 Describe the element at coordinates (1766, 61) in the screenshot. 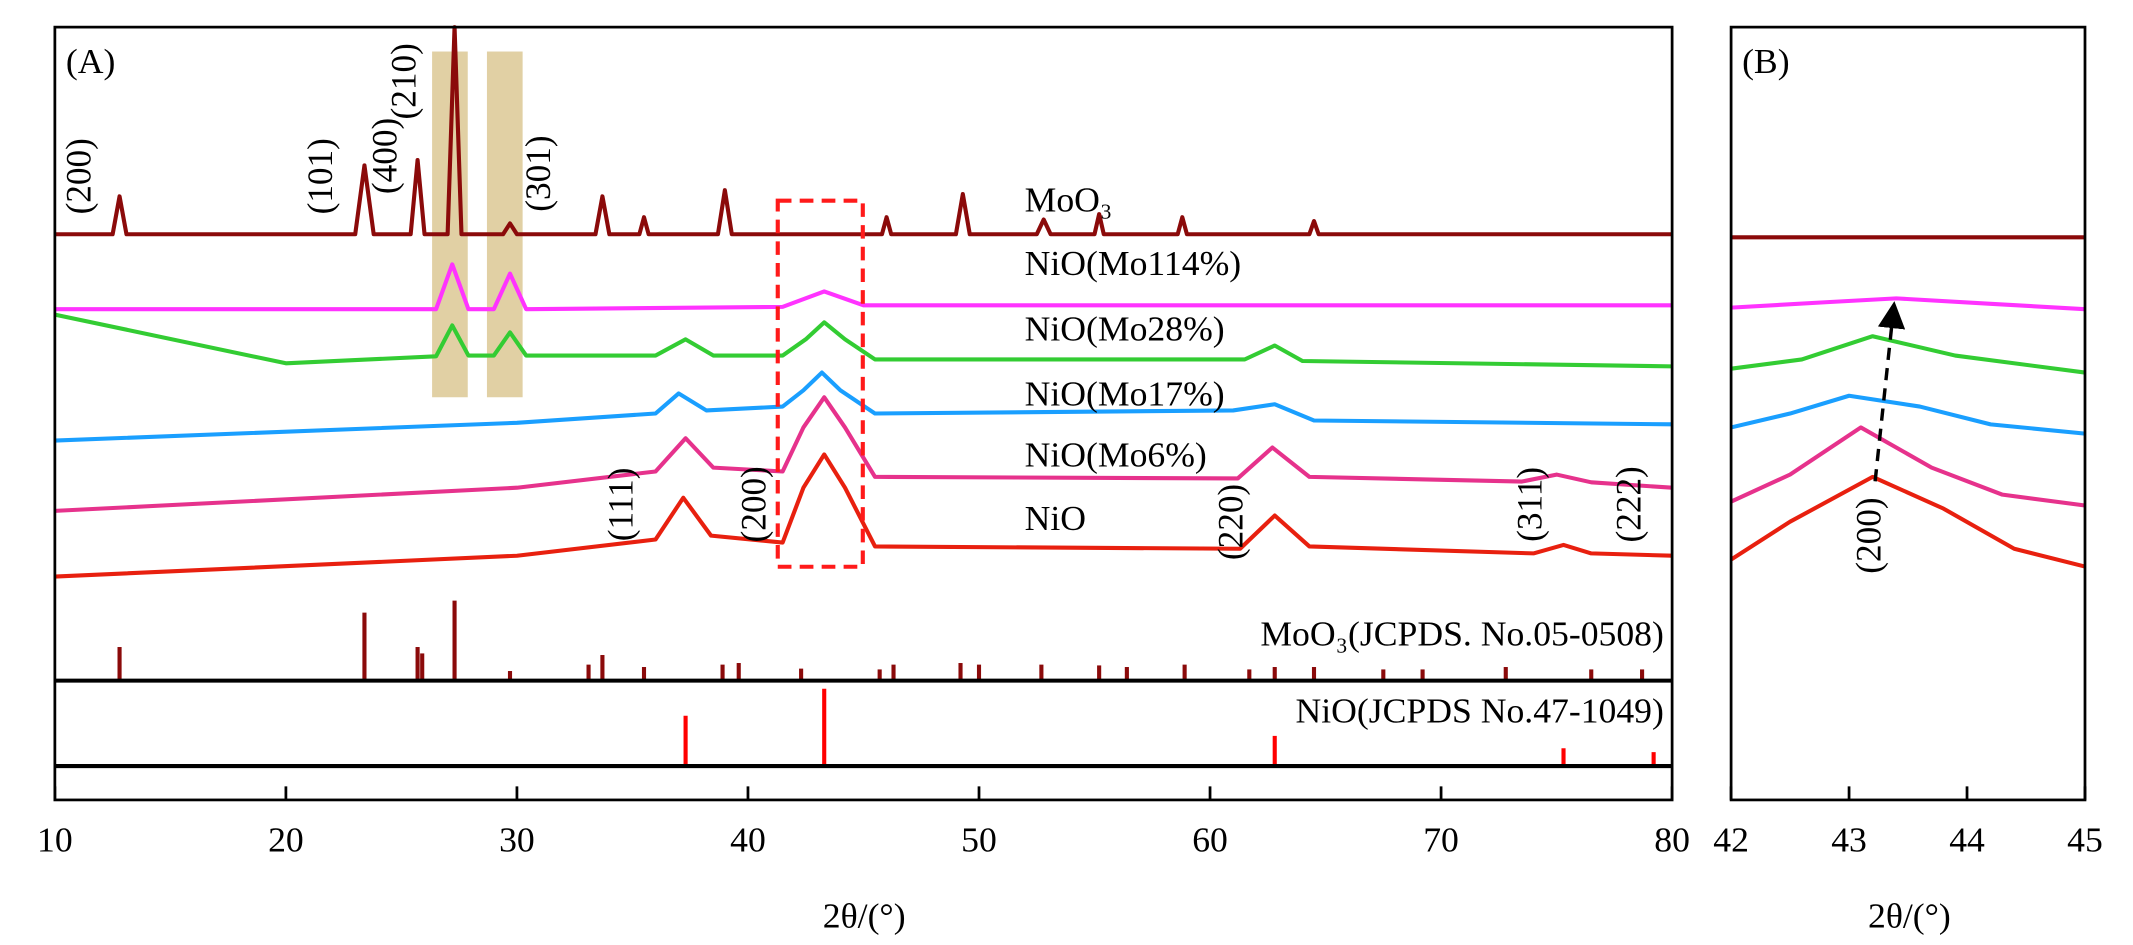

I see `panel-label: (B)` at that location.